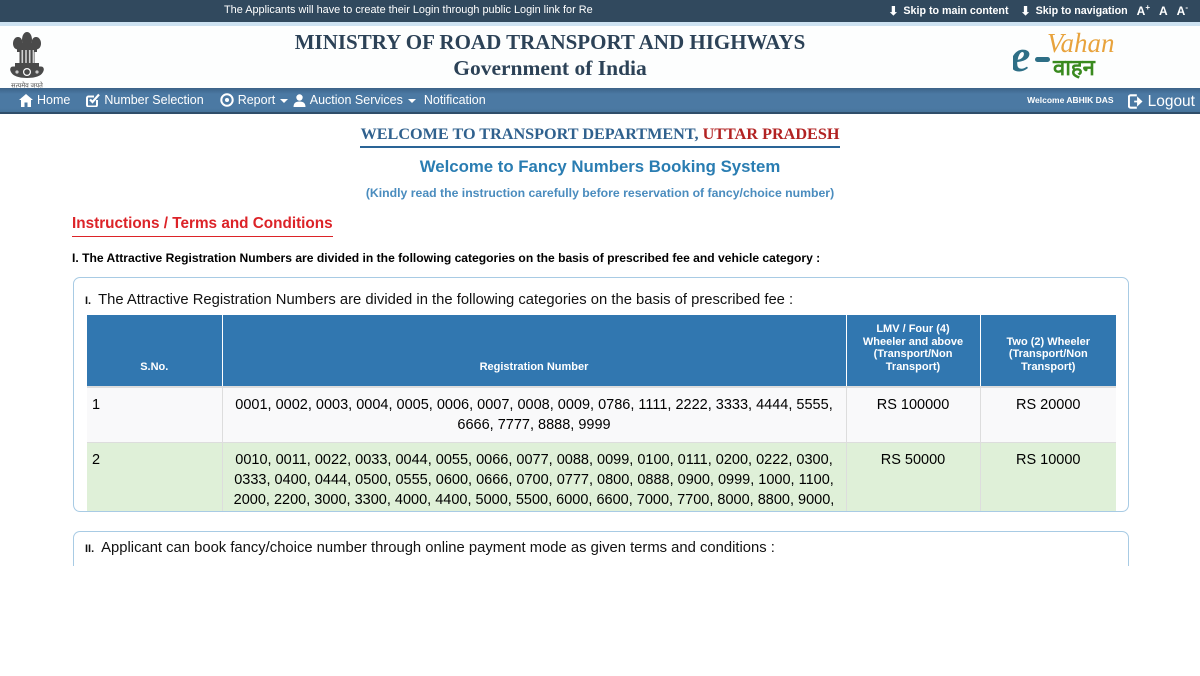 The width and height of the screenshot is (1200, 676). Describe the element at coordinates (1081, 44) in the screenshot. I see `svg-text: Vahan` at that location.